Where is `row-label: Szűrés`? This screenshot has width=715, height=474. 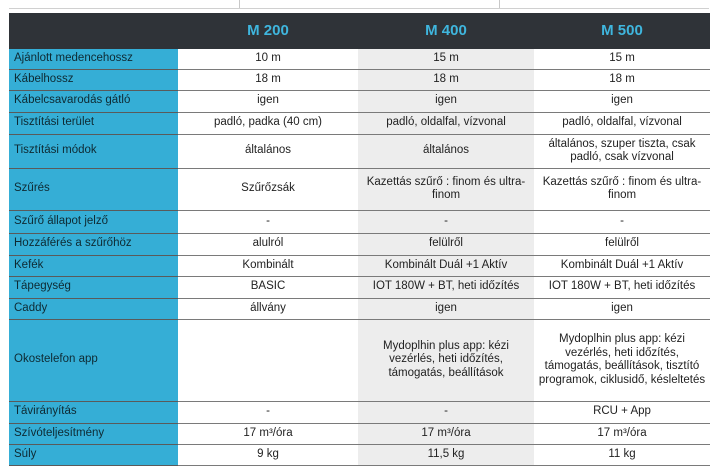 row-label: Szűrés is located at coordinates (93, 189).